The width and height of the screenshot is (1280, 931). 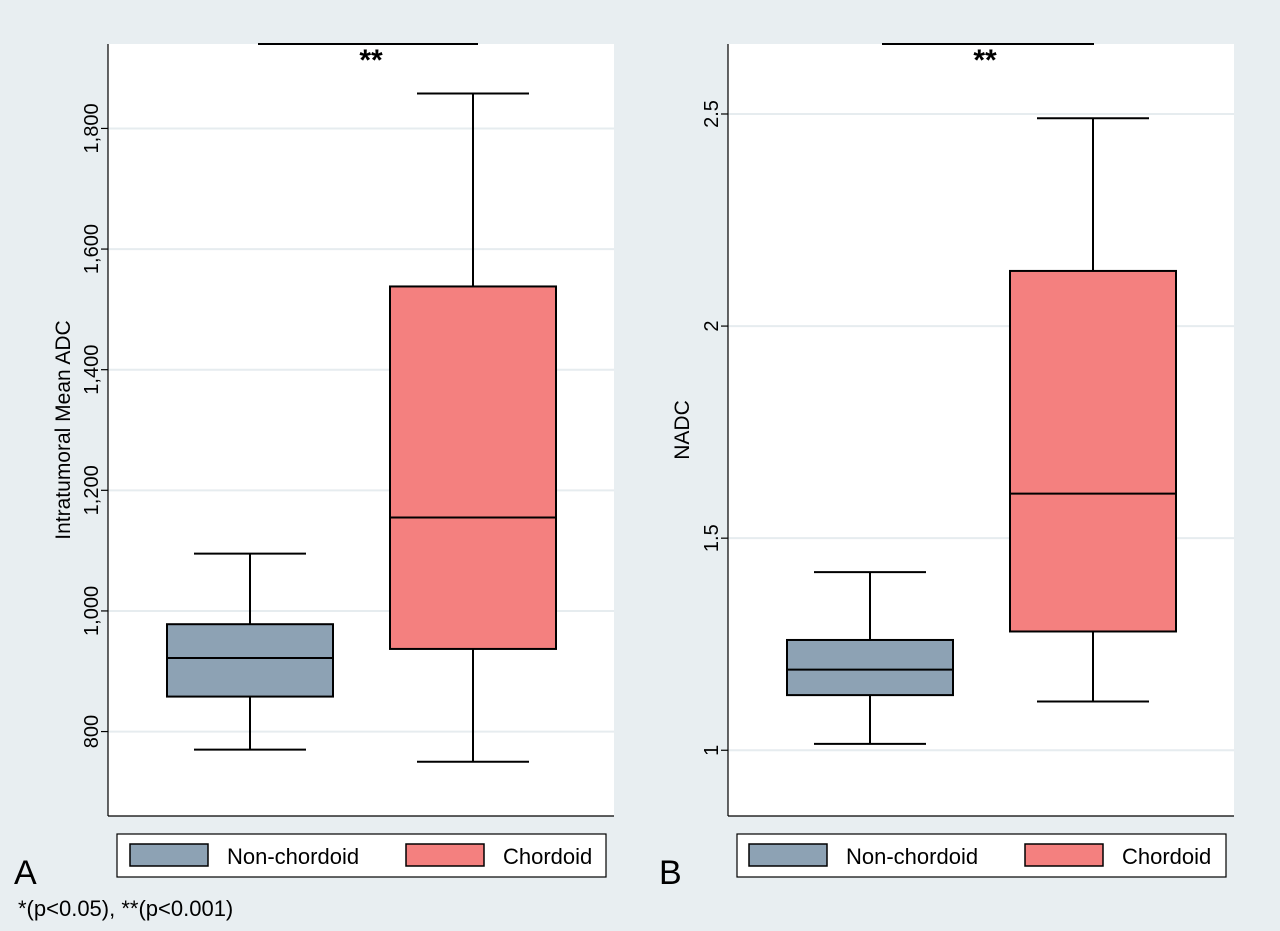 What do you see at coordinates (125, 908) in the screenshot?
I see `footnote: *(p<0.05), **(p<0.001)` at bounding box center [125, 908].